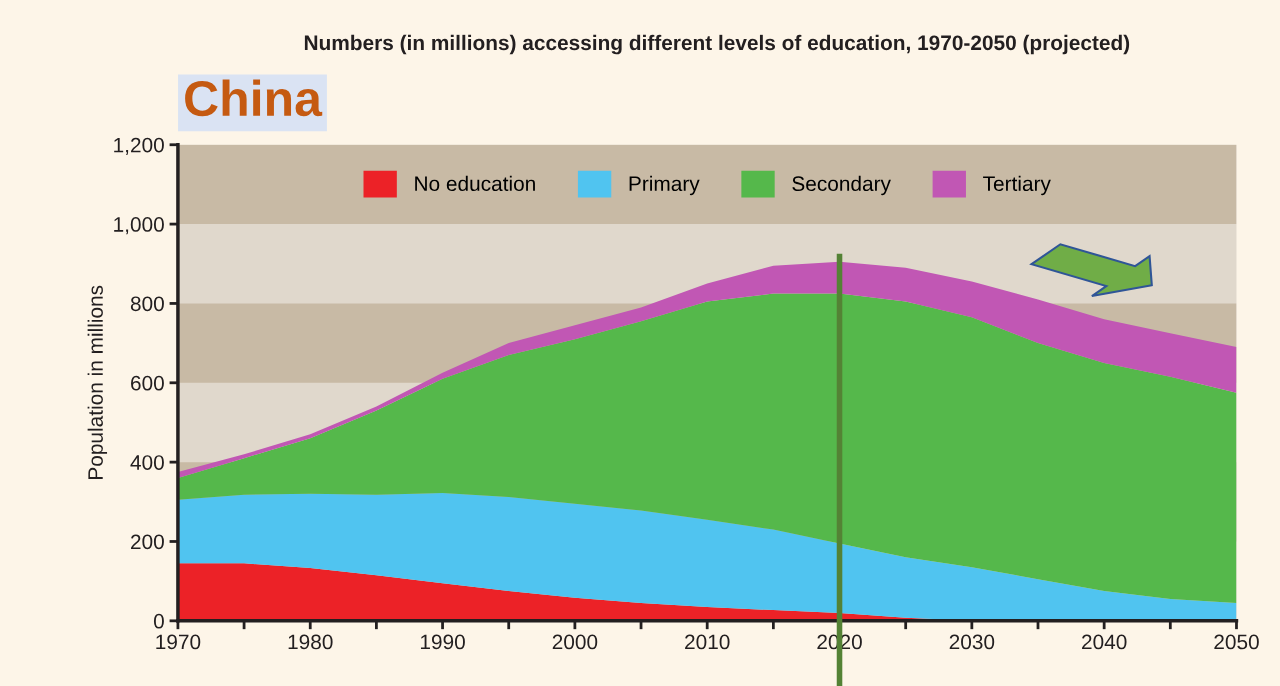 This screenshot has height=686, width=1280. Describe the element at coordinates (310, 642) in the screenshot. I see `x-tick-label: 1980` at that location.